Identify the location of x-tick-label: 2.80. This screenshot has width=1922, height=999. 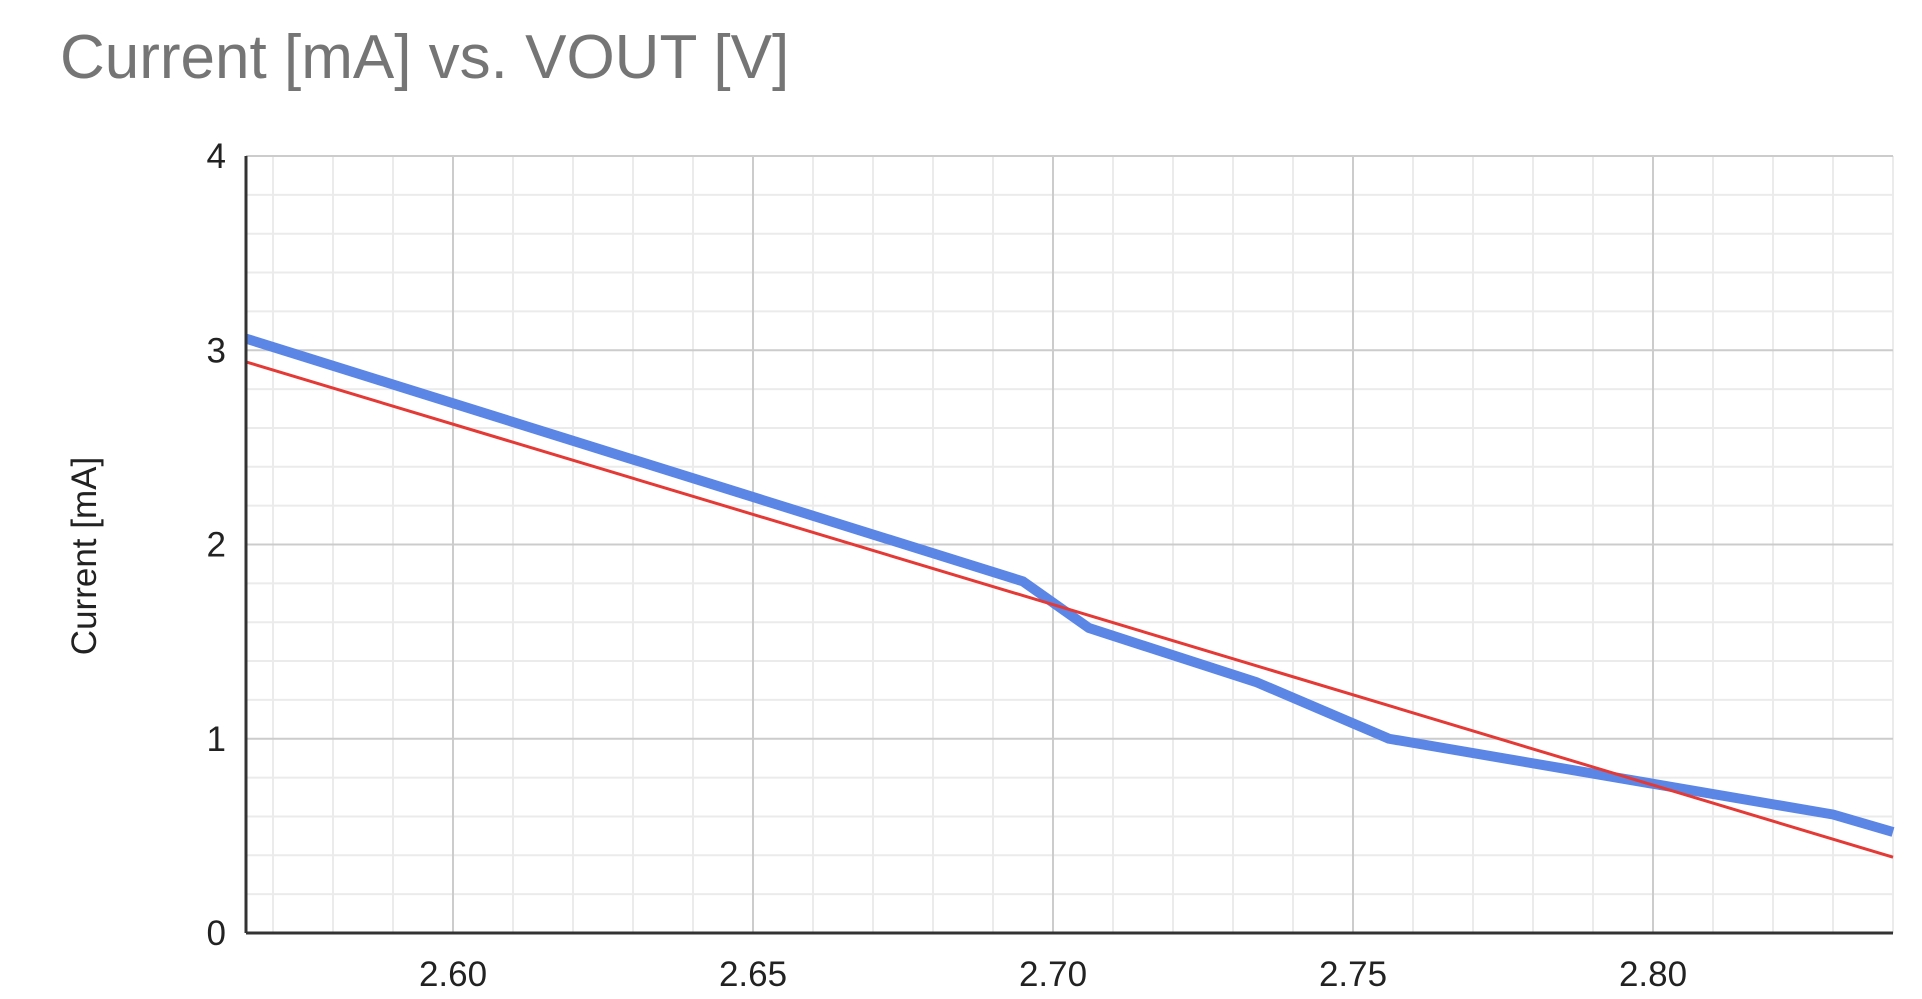
(1653, 974).